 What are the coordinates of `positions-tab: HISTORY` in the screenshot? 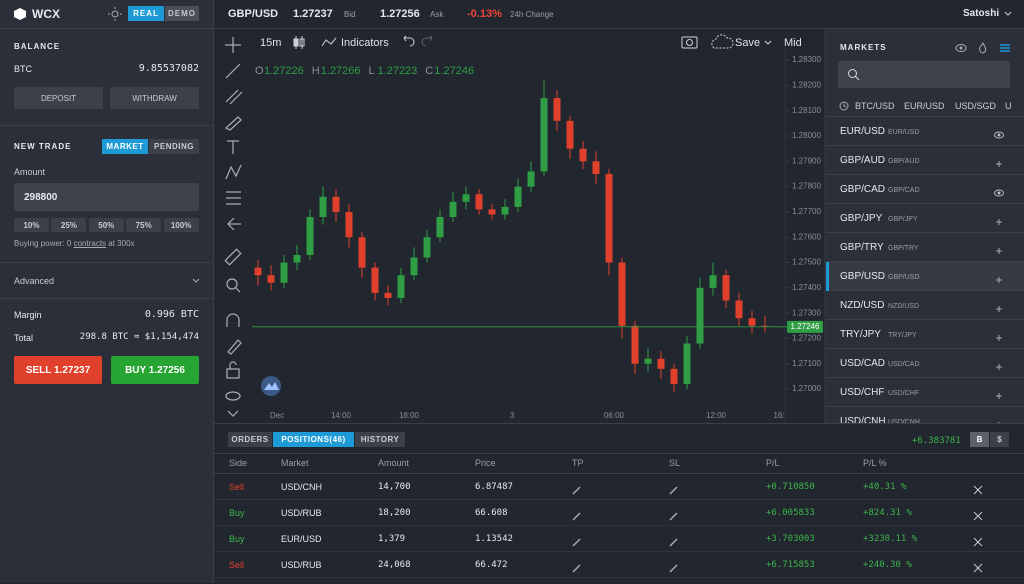 It's located at (380, 439).